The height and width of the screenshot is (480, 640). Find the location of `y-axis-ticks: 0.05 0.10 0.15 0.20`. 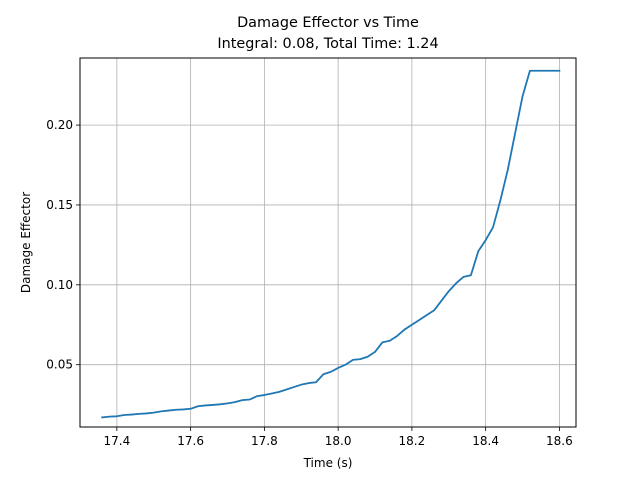

y-axis-ticks: 0.05 0.10 0.15 0.20 is located at coordinates (63, 245).